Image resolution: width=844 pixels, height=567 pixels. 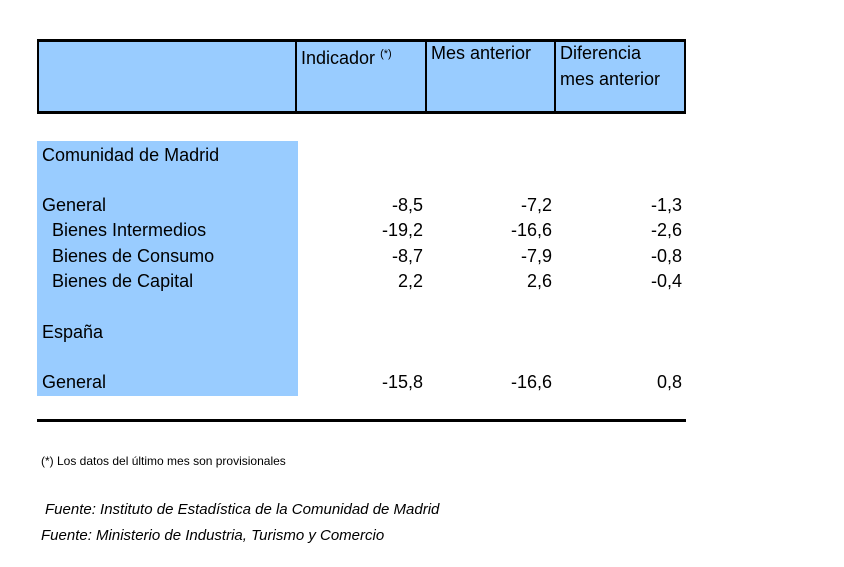 What do you see at coordinates (402, 382) in the screenshot?
I see `cell-indicador: -15,8` at bounding box center [402, 382].